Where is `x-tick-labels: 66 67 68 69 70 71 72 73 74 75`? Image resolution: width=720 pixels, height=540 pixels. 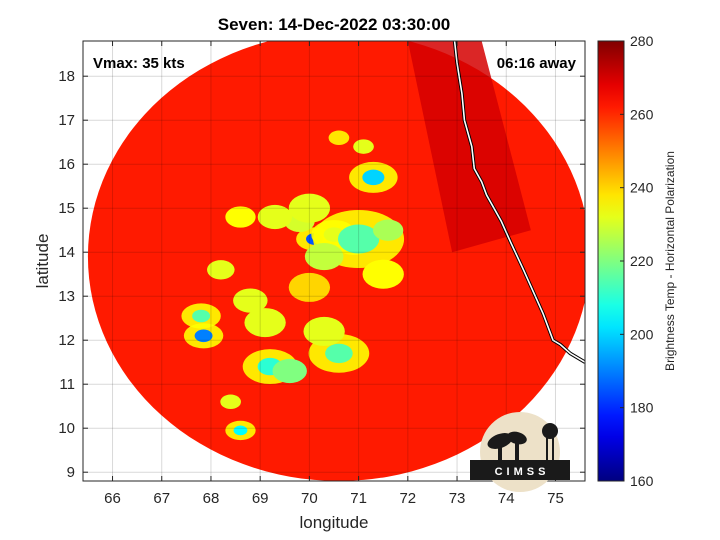
x-tick-labels: 66 67 68 69 70 71 72 73 74 75 is located at coordinates (334, 498).